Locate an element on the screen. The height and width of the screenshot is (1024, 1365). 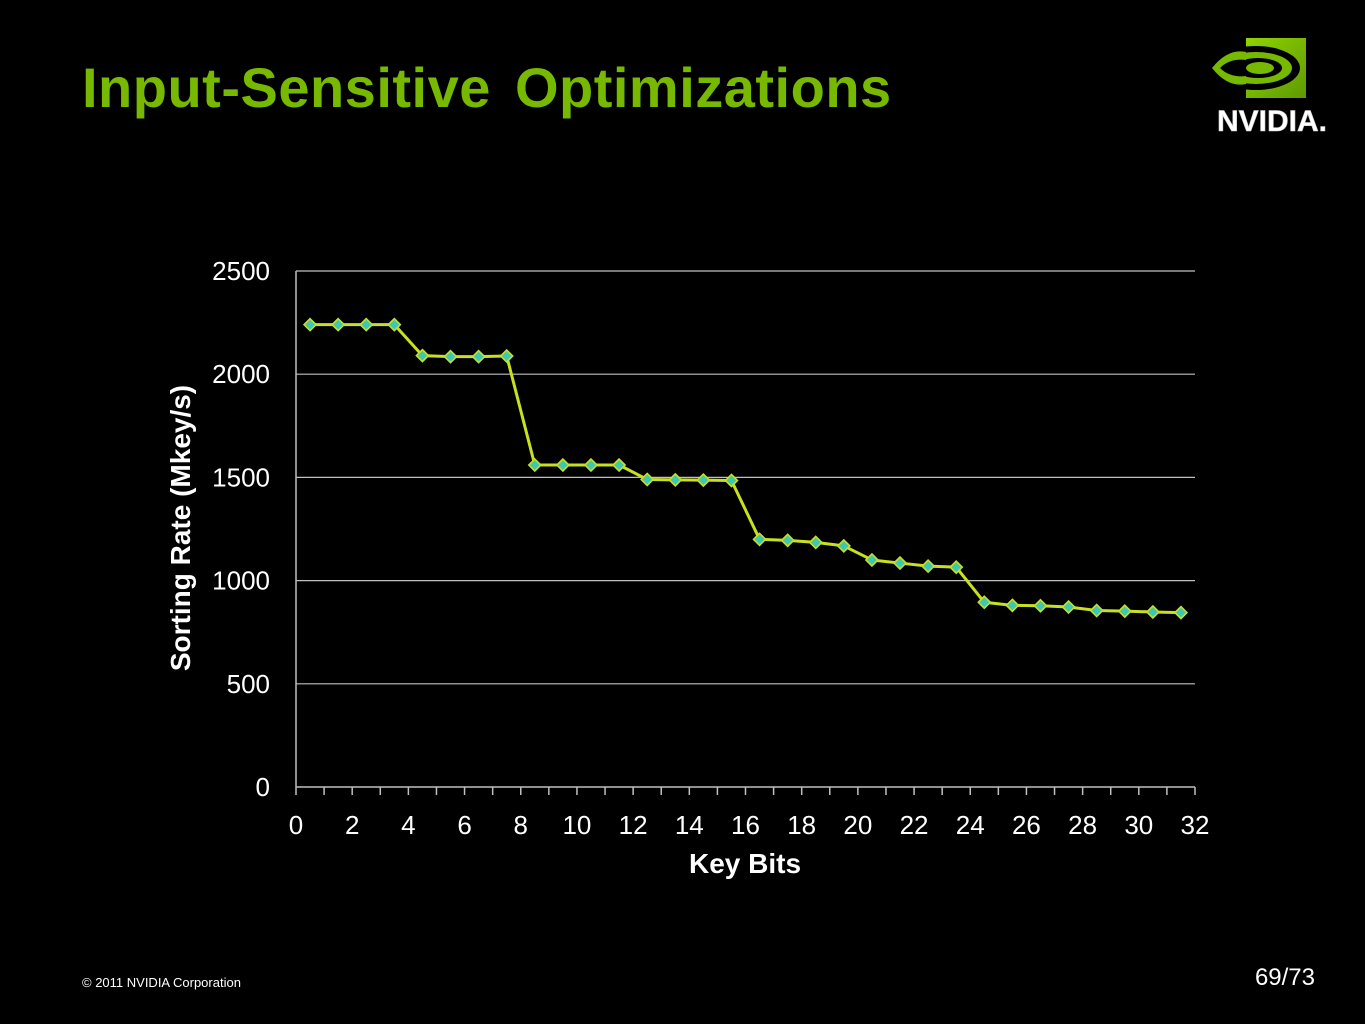
nvidia-eye-icon is located at coordinates (1254, 68).